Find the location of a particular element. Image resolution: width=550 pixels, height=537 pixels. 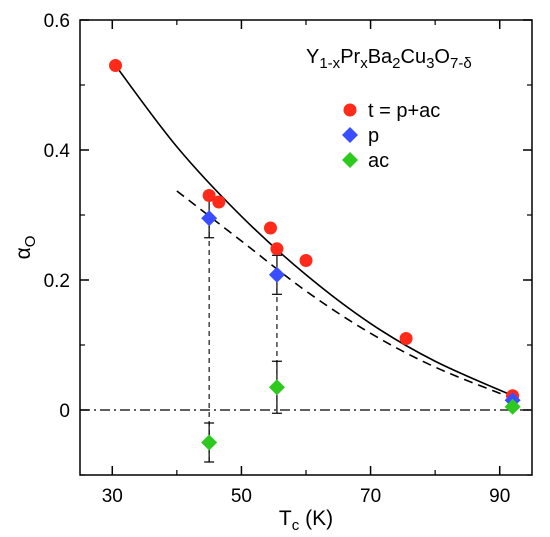

x-axis-label: Tc (K) is located at coordinates (306, 520).